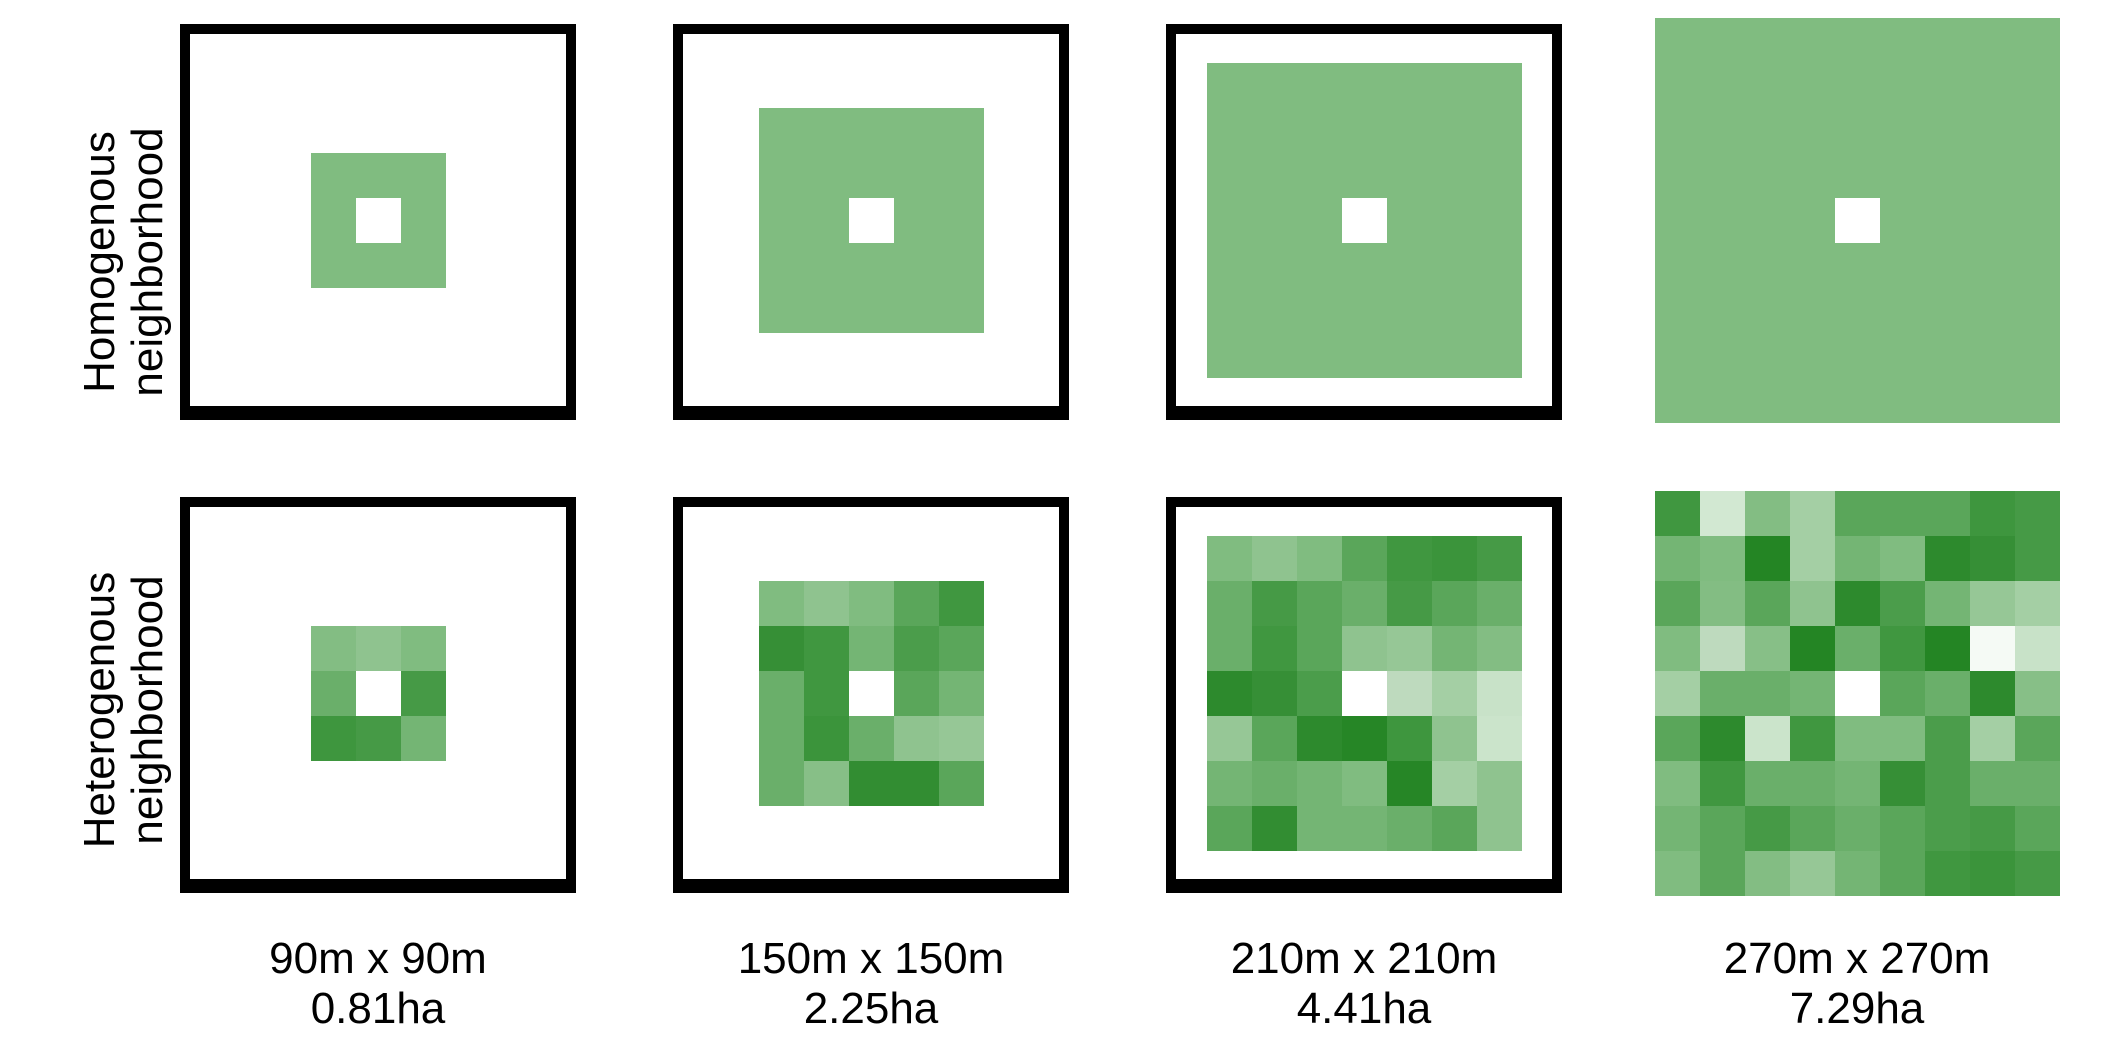 Image resolution: width=2102 pixels, height=1051 pixels. Describe the element at coordinates (871, 984) in the screenshot. I see `caption-150m: 150m x 150m 2.25ha` at that location.